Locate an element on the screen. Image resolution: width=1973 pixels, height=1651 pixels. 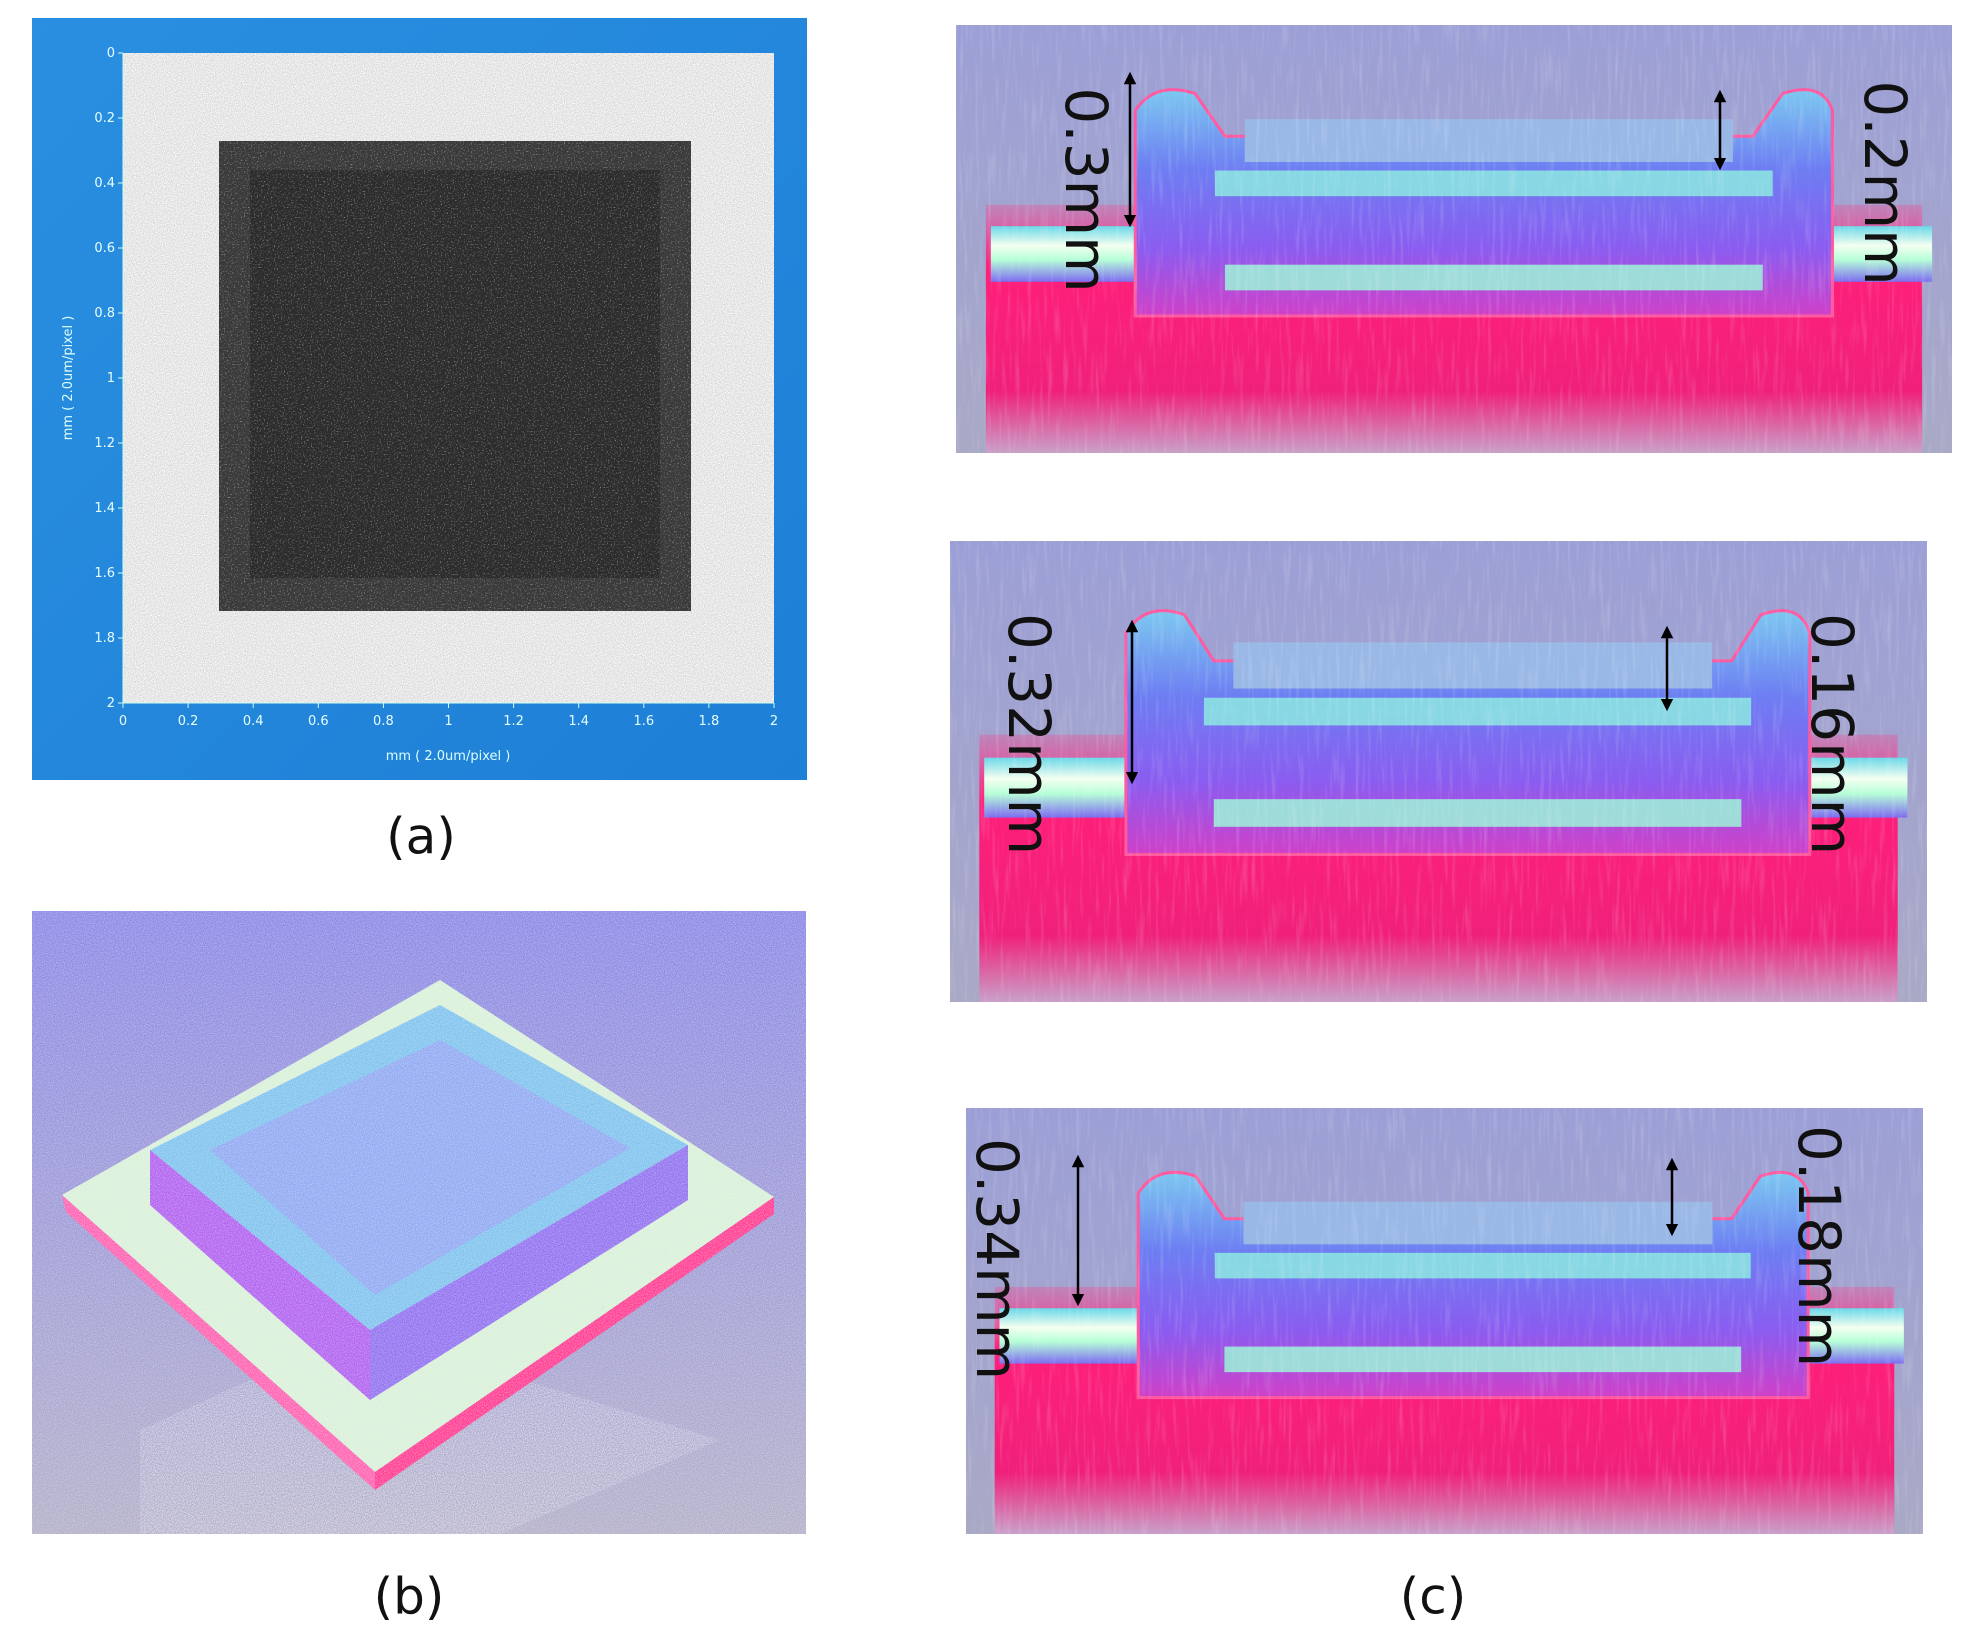
cross-section: 0.32mm 0.16mm is located at coordinates (1438, 771).